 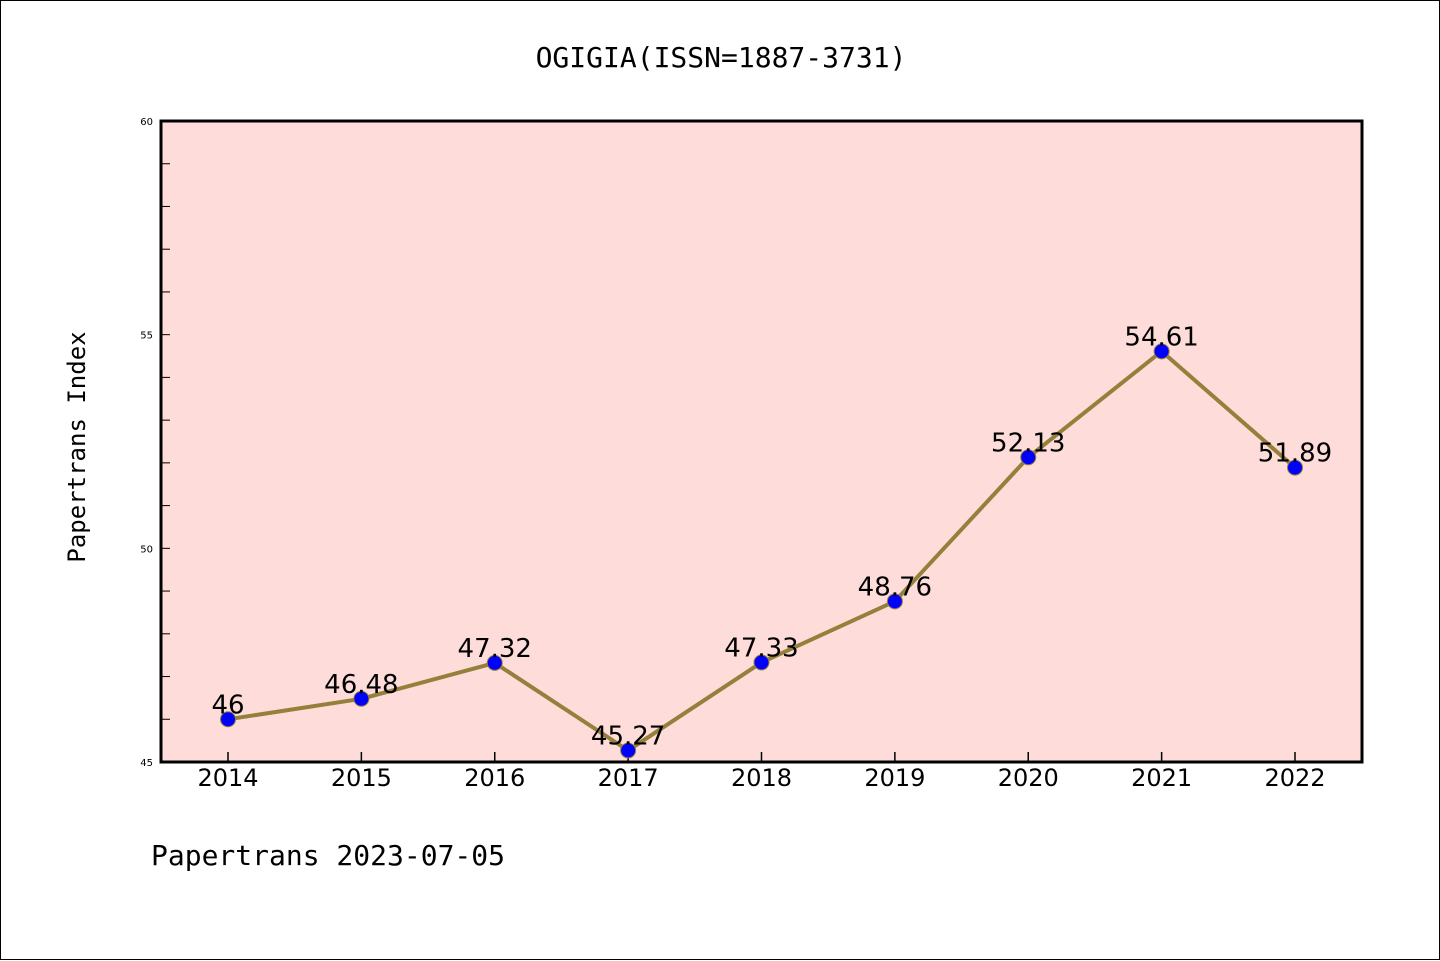 I want to click on x-tick-label: 2021, so click(x=1161, y=778).